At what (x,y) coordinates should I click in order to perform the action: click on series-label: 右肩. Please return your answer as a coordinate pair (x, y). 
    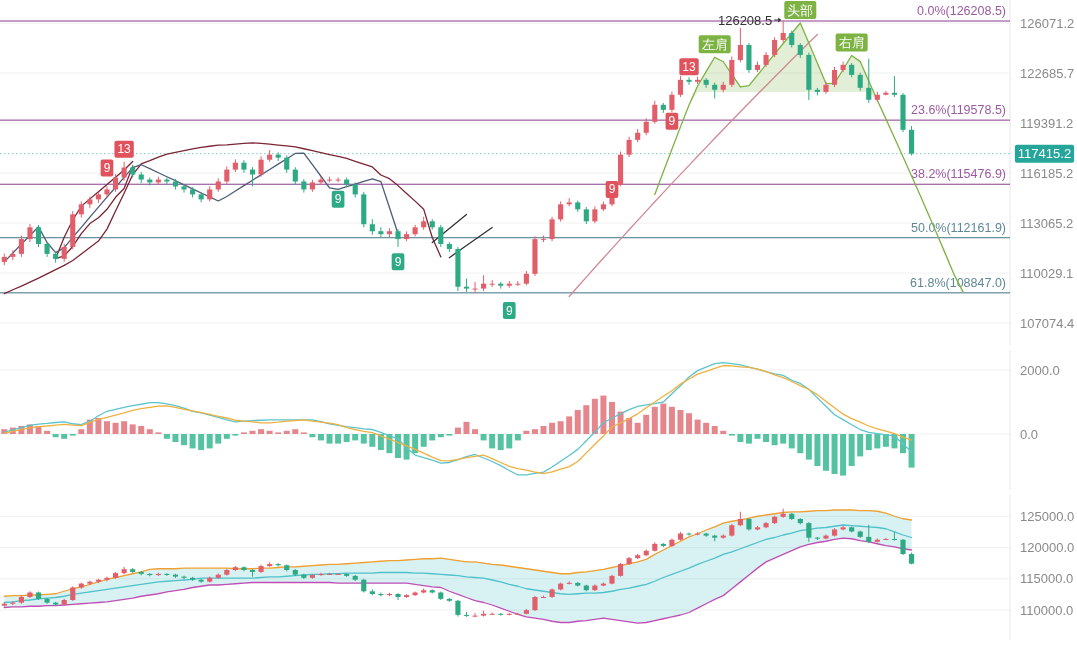
    Looking at the image, I should click on (851, 43).